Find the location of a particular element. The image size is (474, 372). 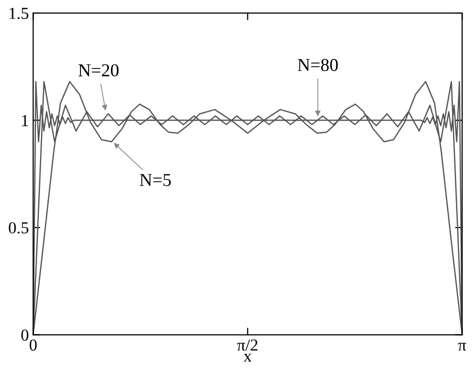

annotation: N=5 is located at coordinates (155, 180).